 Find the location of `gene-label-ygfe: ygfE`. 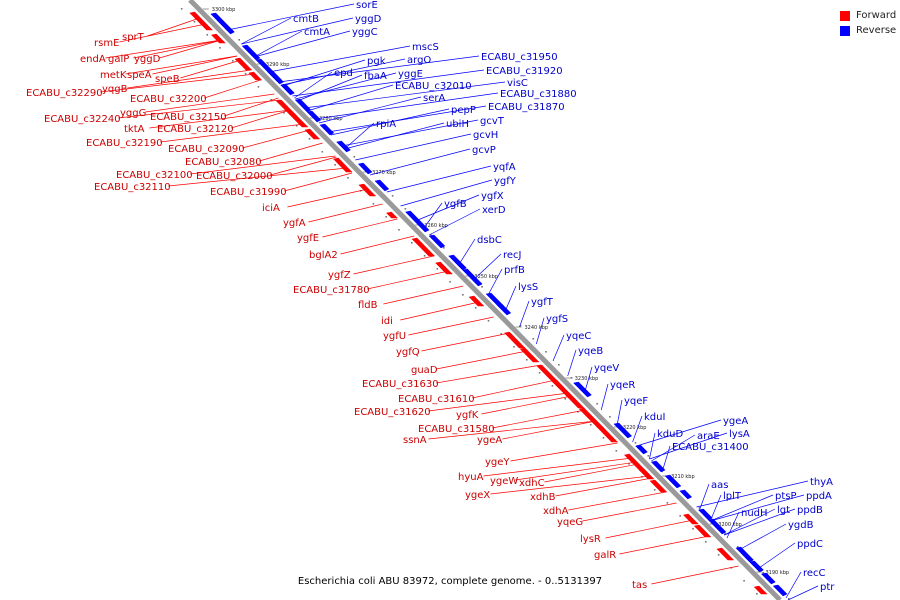

gene-label-ygfe: ygfE is located at coordinates (308, 238).